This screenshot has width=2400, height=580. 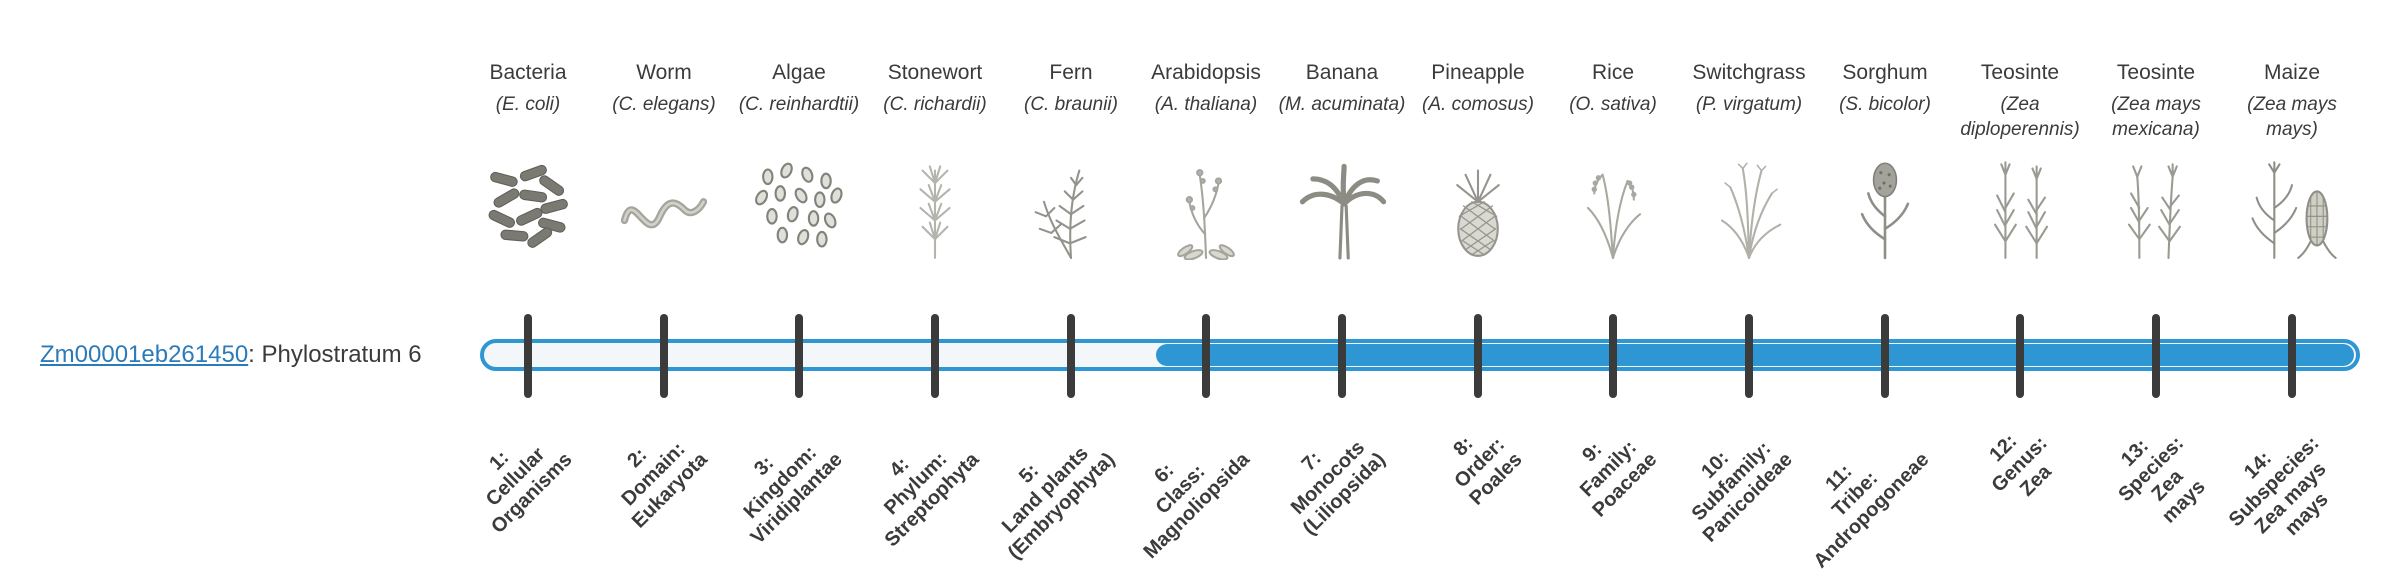 I want to click on organism-common-name: Banana, so click(x=1342, y=72).